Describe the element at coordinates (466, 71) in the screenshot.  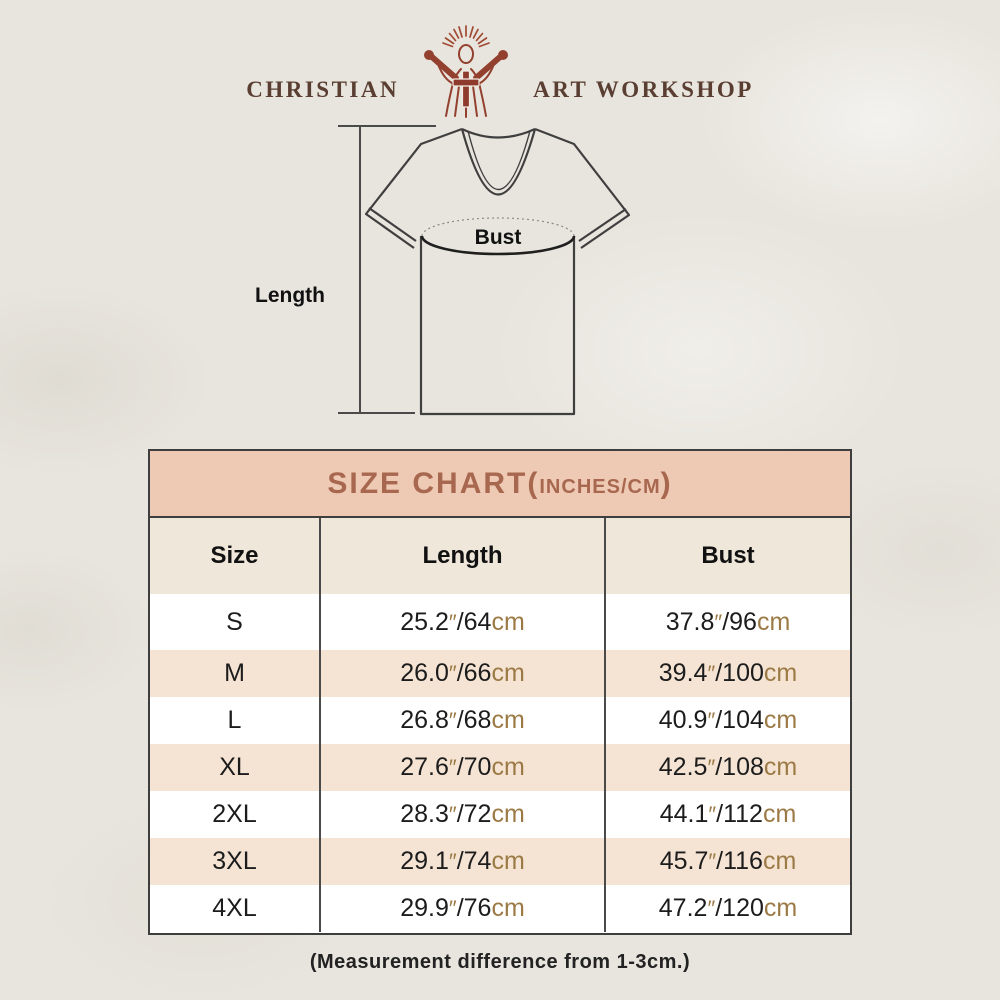
I see `jesus-with-rays-and-cross-icon` at that location.